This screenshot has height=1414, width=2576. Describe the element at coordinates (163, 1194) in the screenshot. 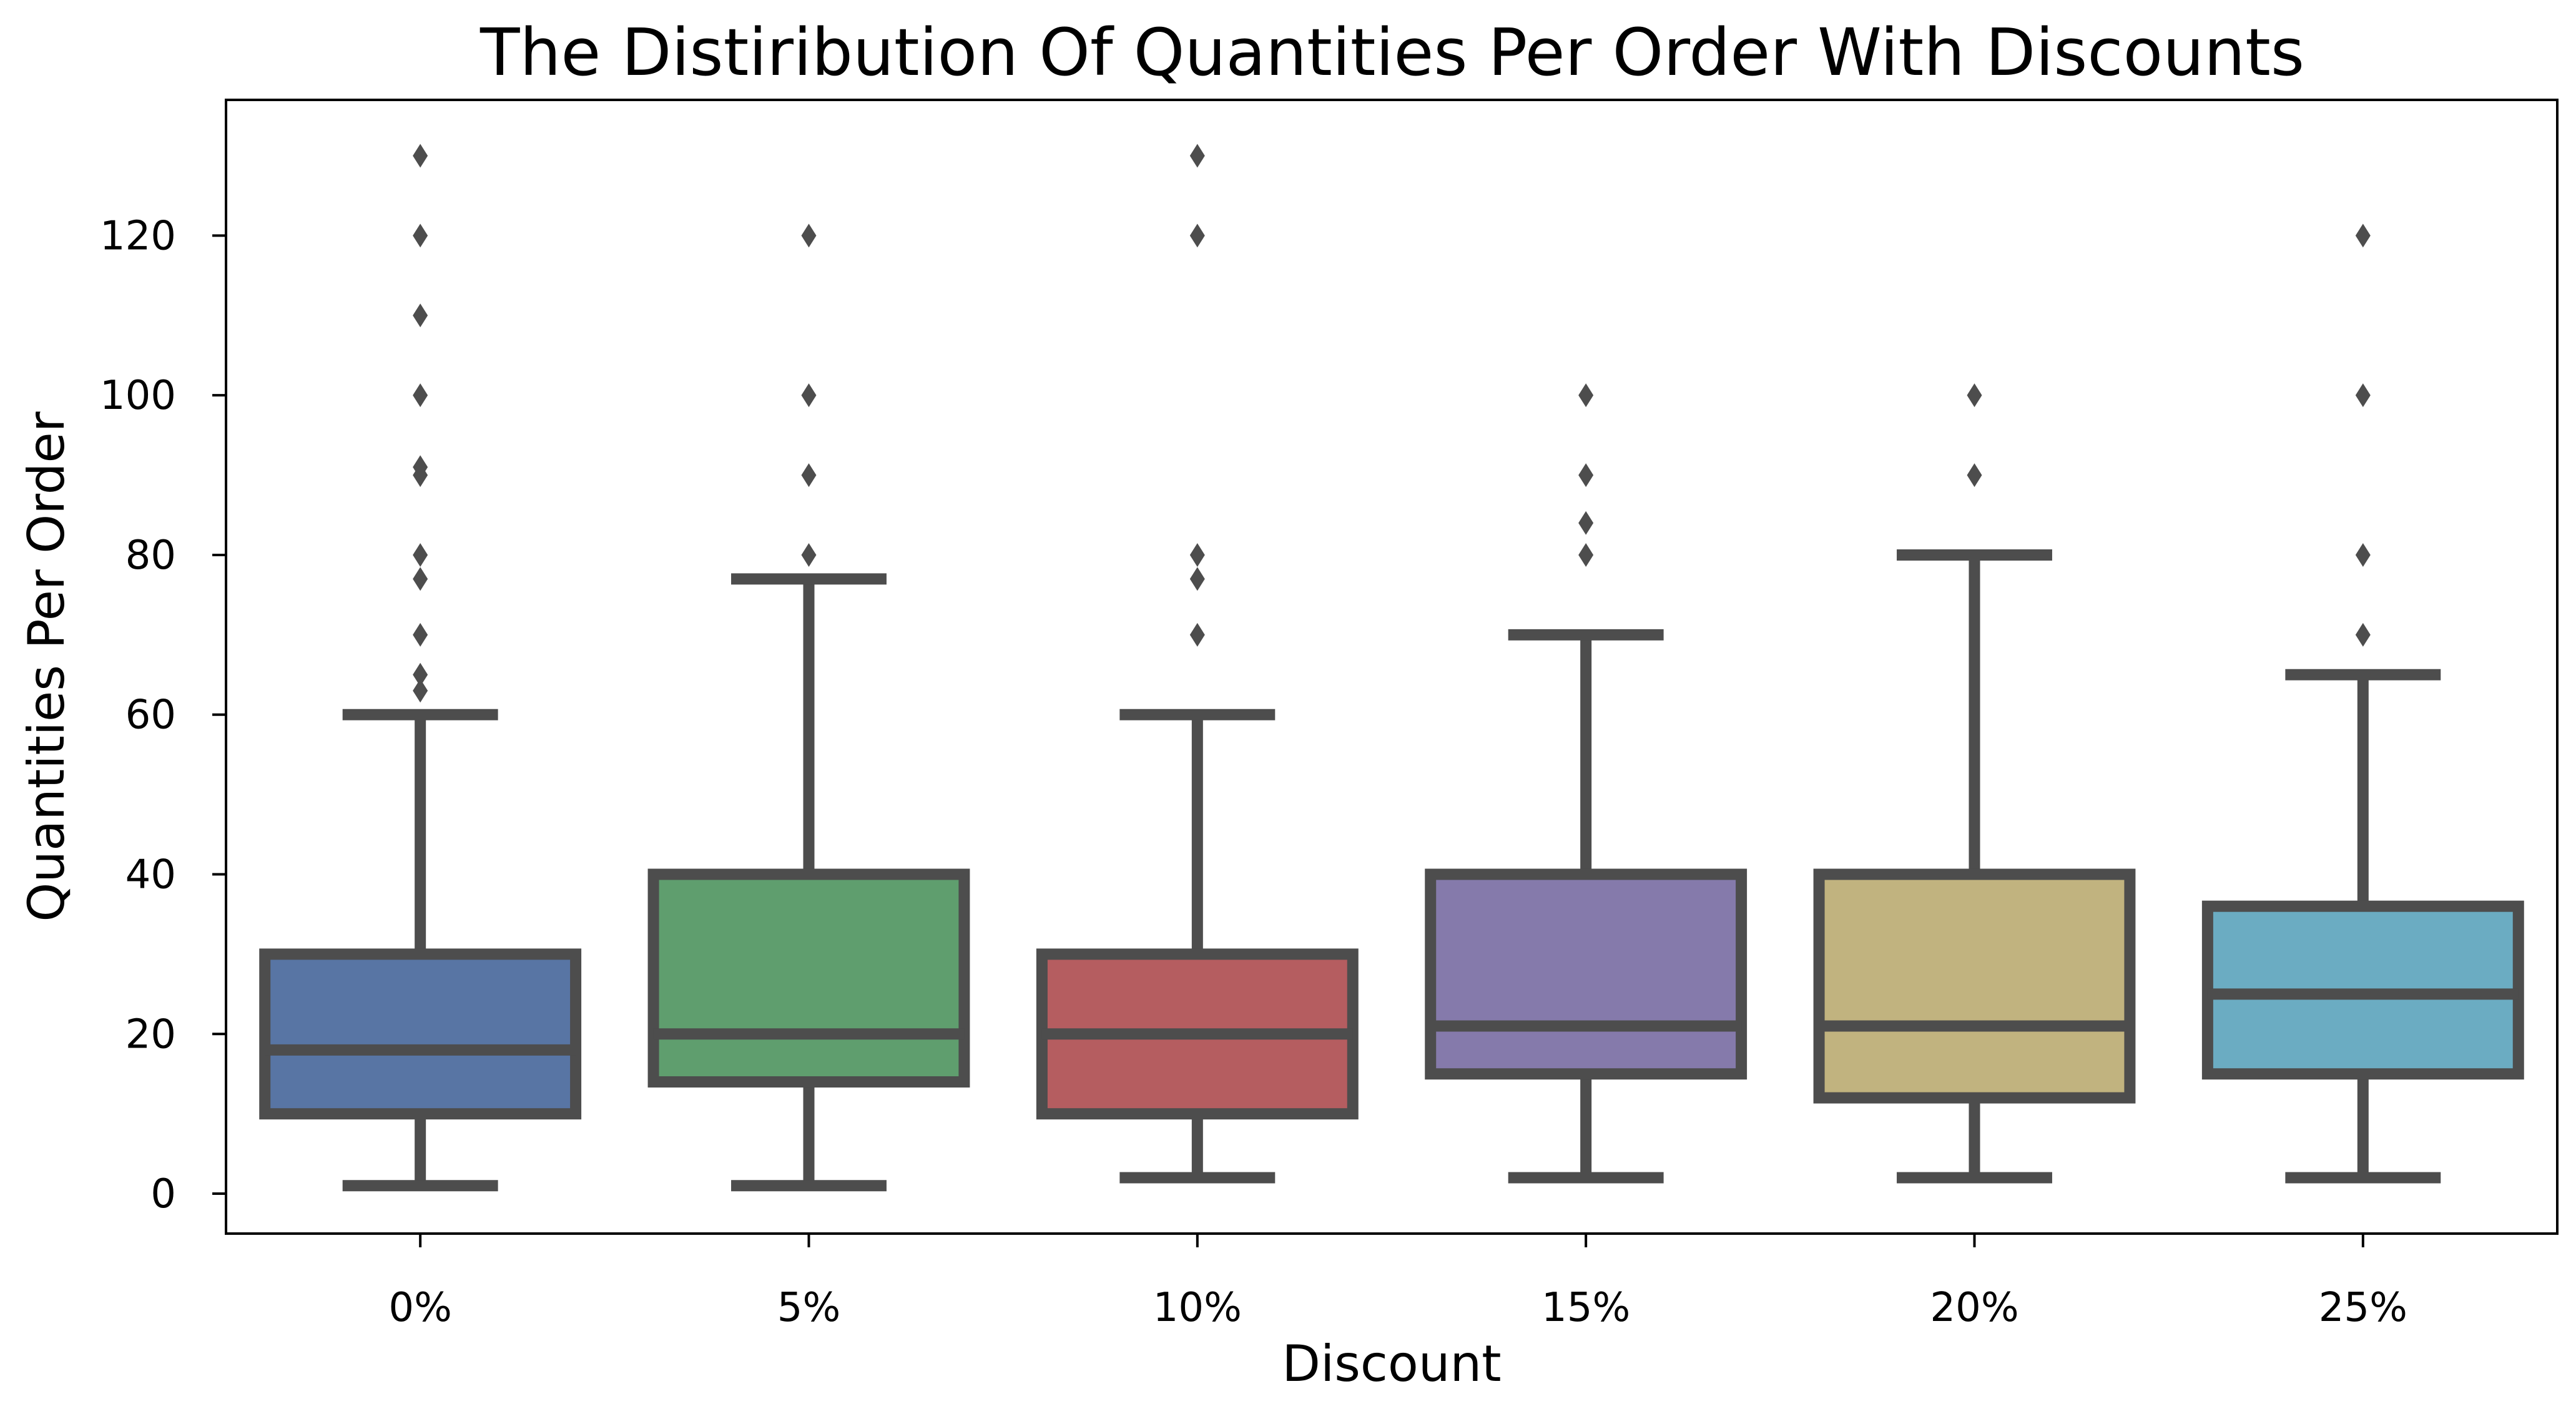

I see `y-tick-label: 0` at that location.